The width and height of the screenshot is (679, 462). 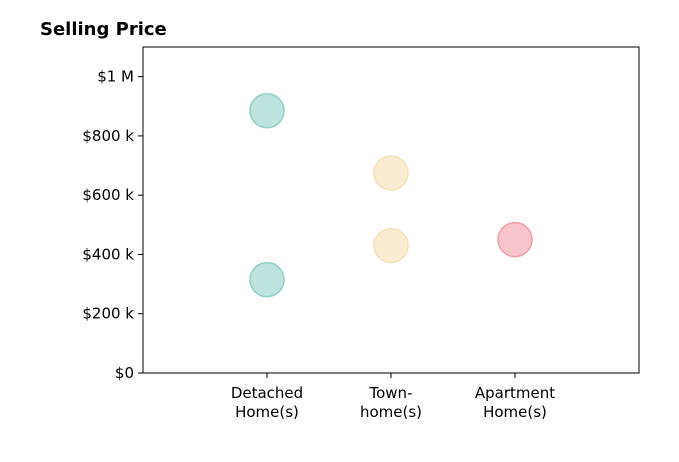 I want to click on y-tick-label: $600 k, so click(x=108, y=195).